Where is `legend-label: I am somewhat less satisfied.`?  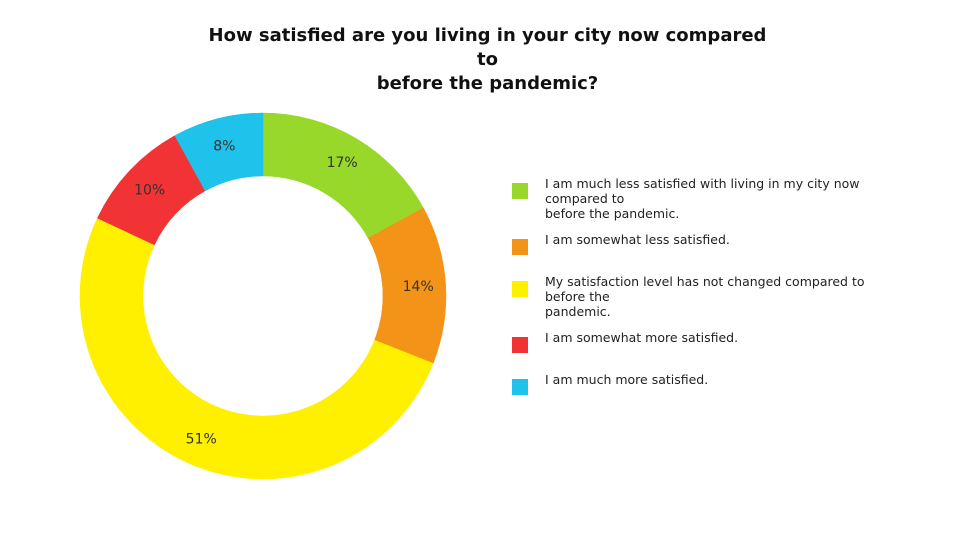 legend-label: I am somewhat less satisfied. is located at coordinates (637, 239).